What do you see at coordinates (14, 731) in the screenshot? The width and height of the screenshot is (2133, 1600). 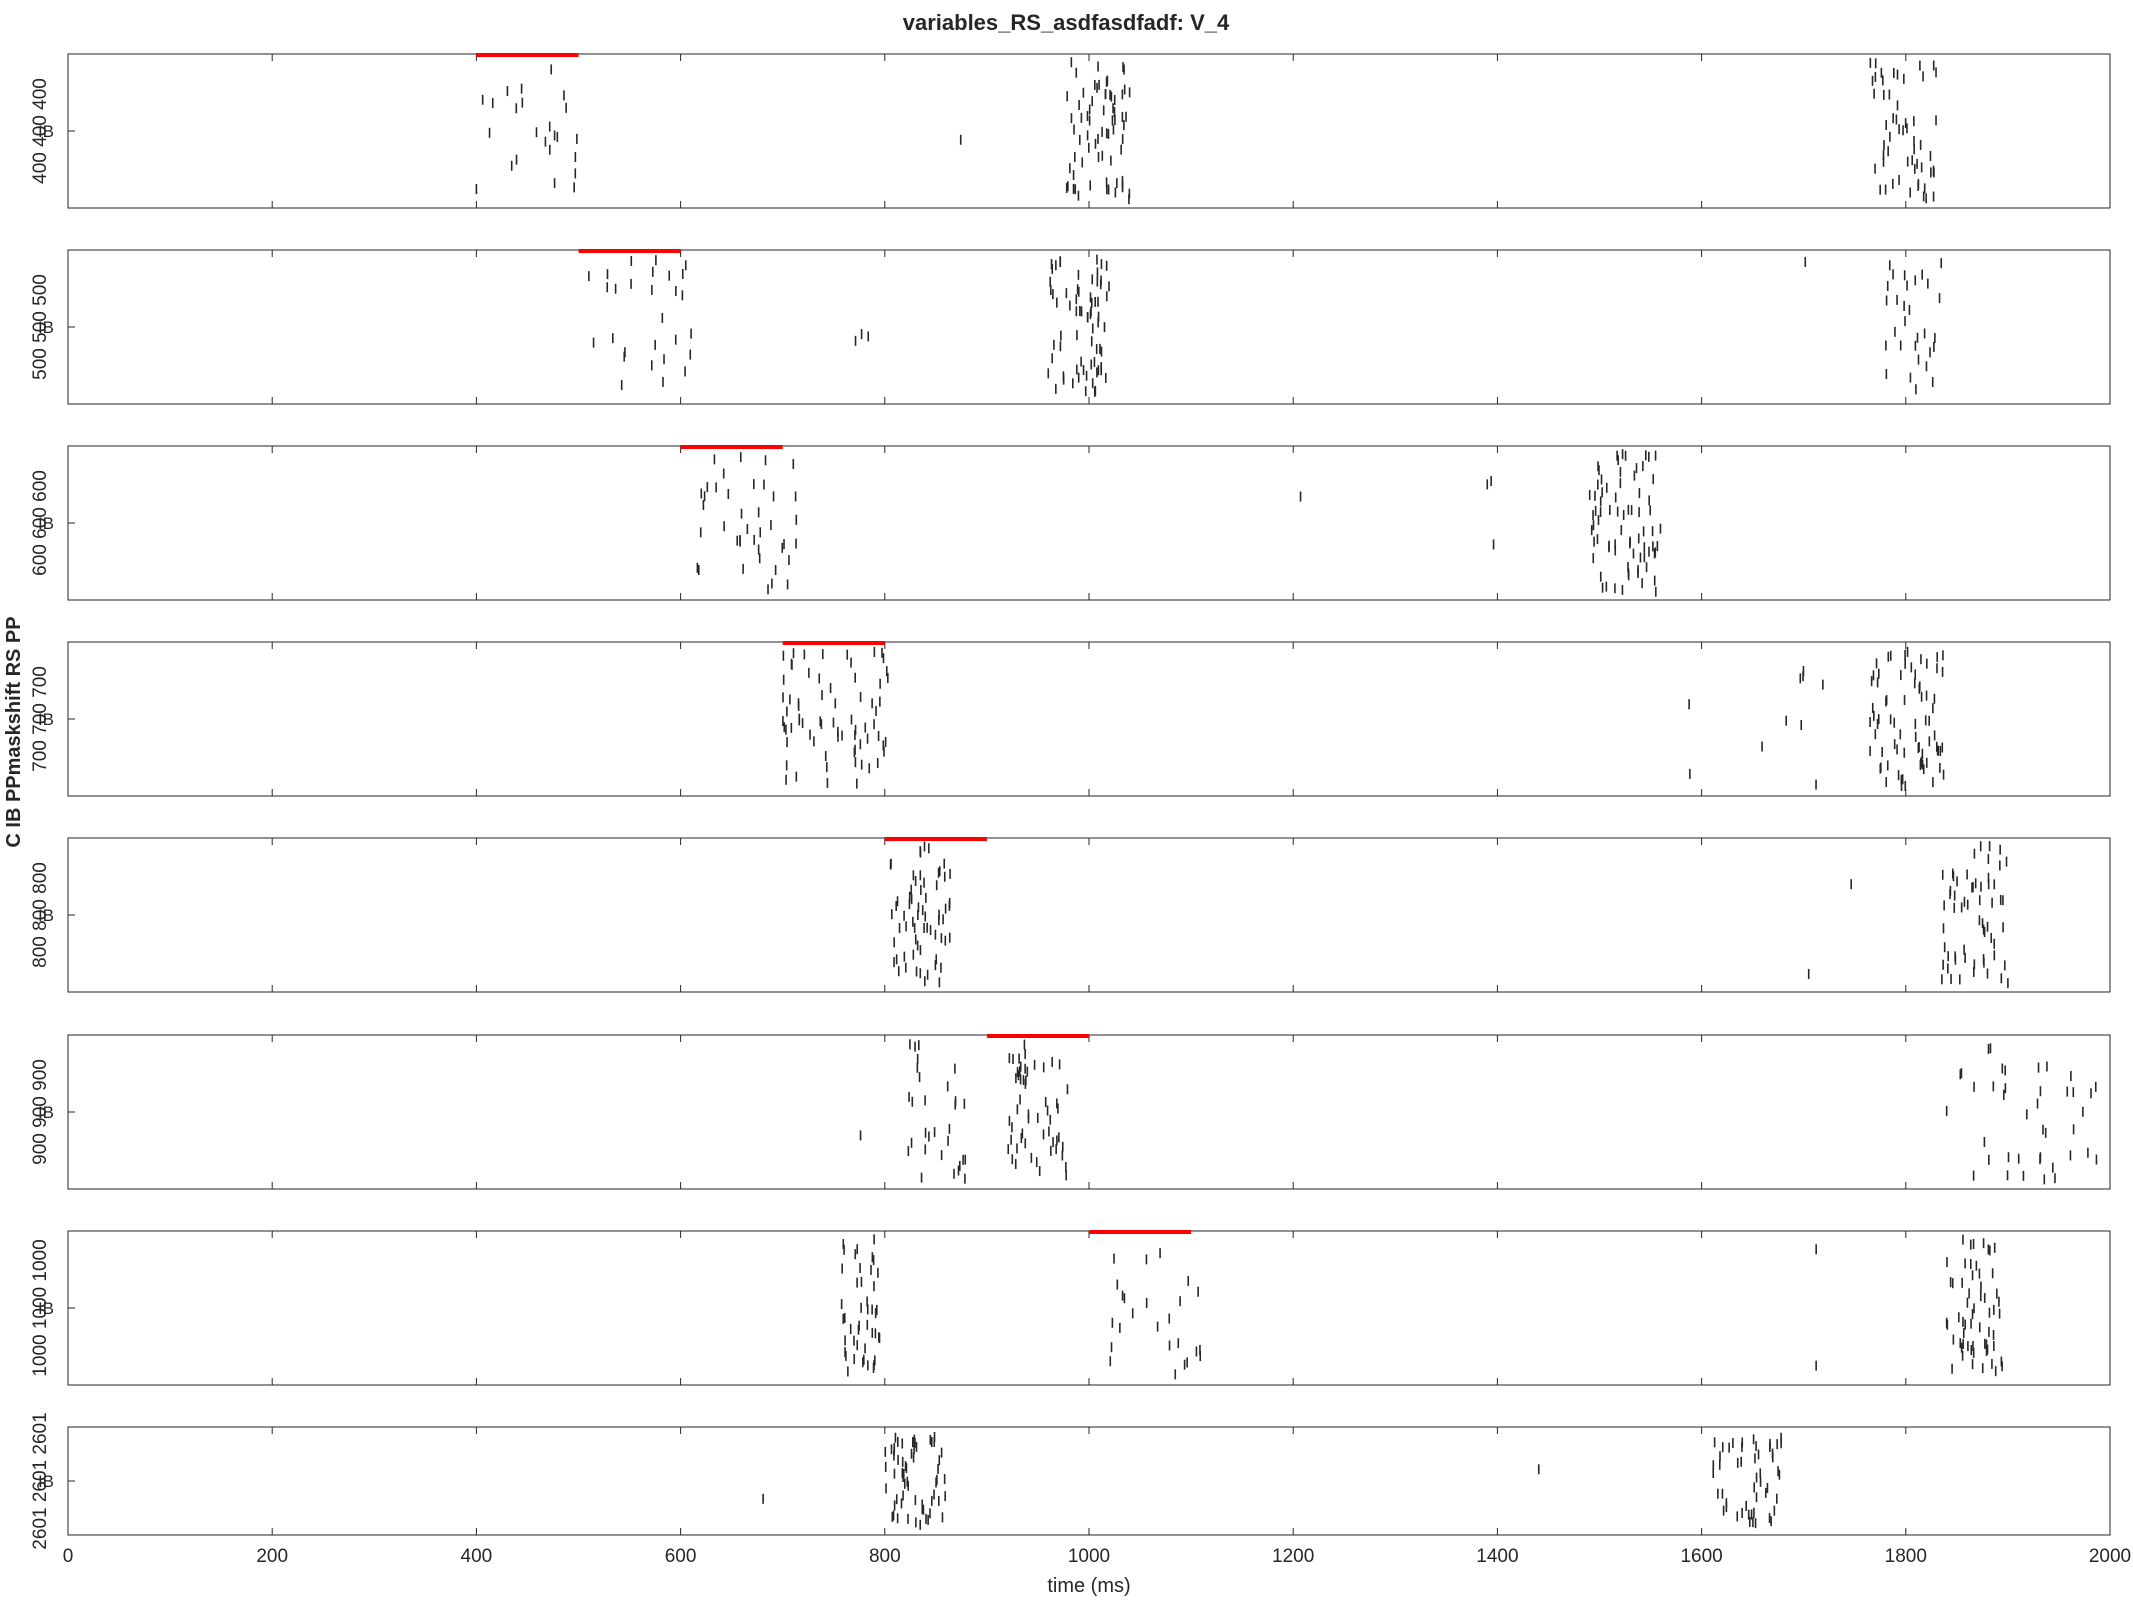 I see `group-y-axis-label: C IB PPmaskshift RS PP` at bounding box center [14, 731].